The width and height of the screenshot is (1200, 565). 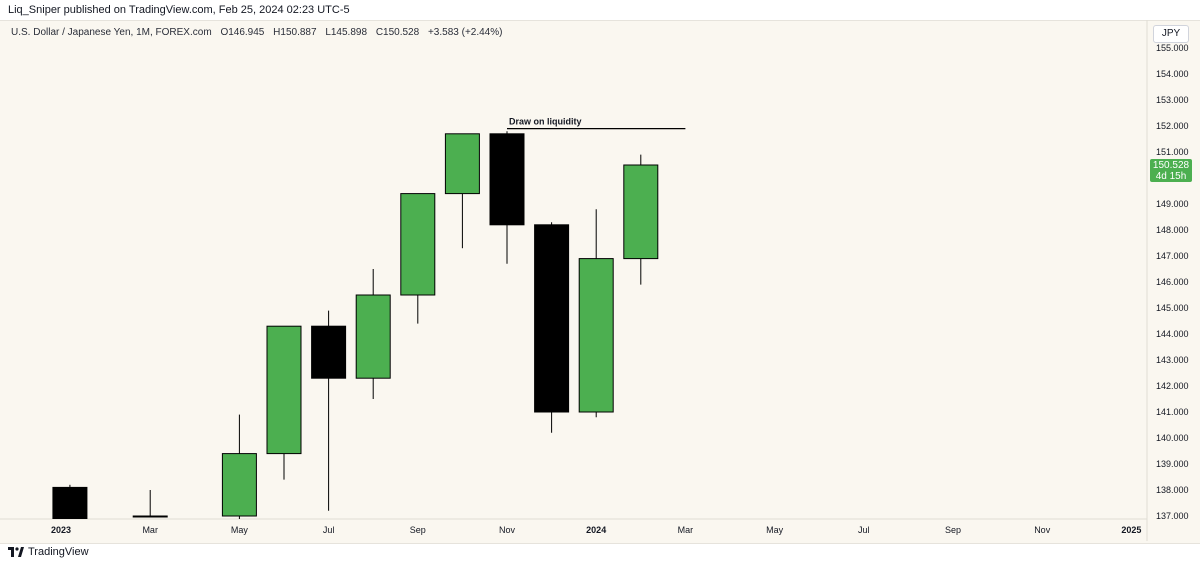 What do you see at coordinates (1172, 490) in the screenshot?
I see `y-tick-label: 138.000` at bounding box center [1172, 490].